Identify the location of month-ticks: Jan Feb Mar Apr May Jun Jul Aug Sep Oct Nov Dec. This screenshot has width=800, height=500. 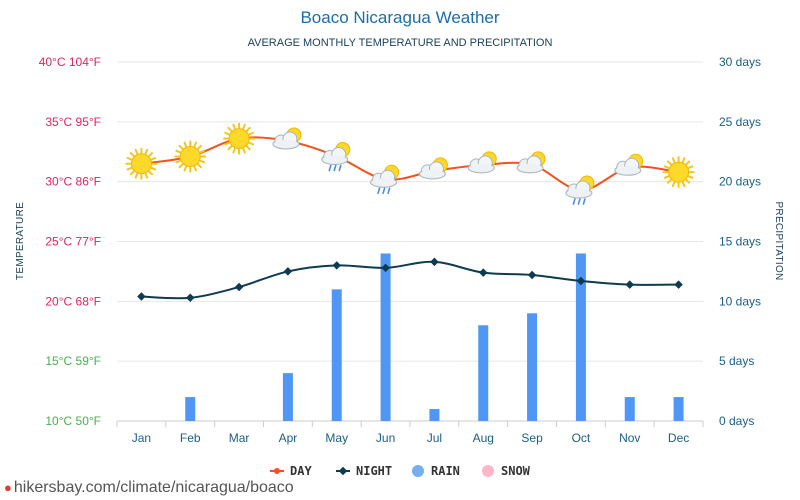
(410, 433).